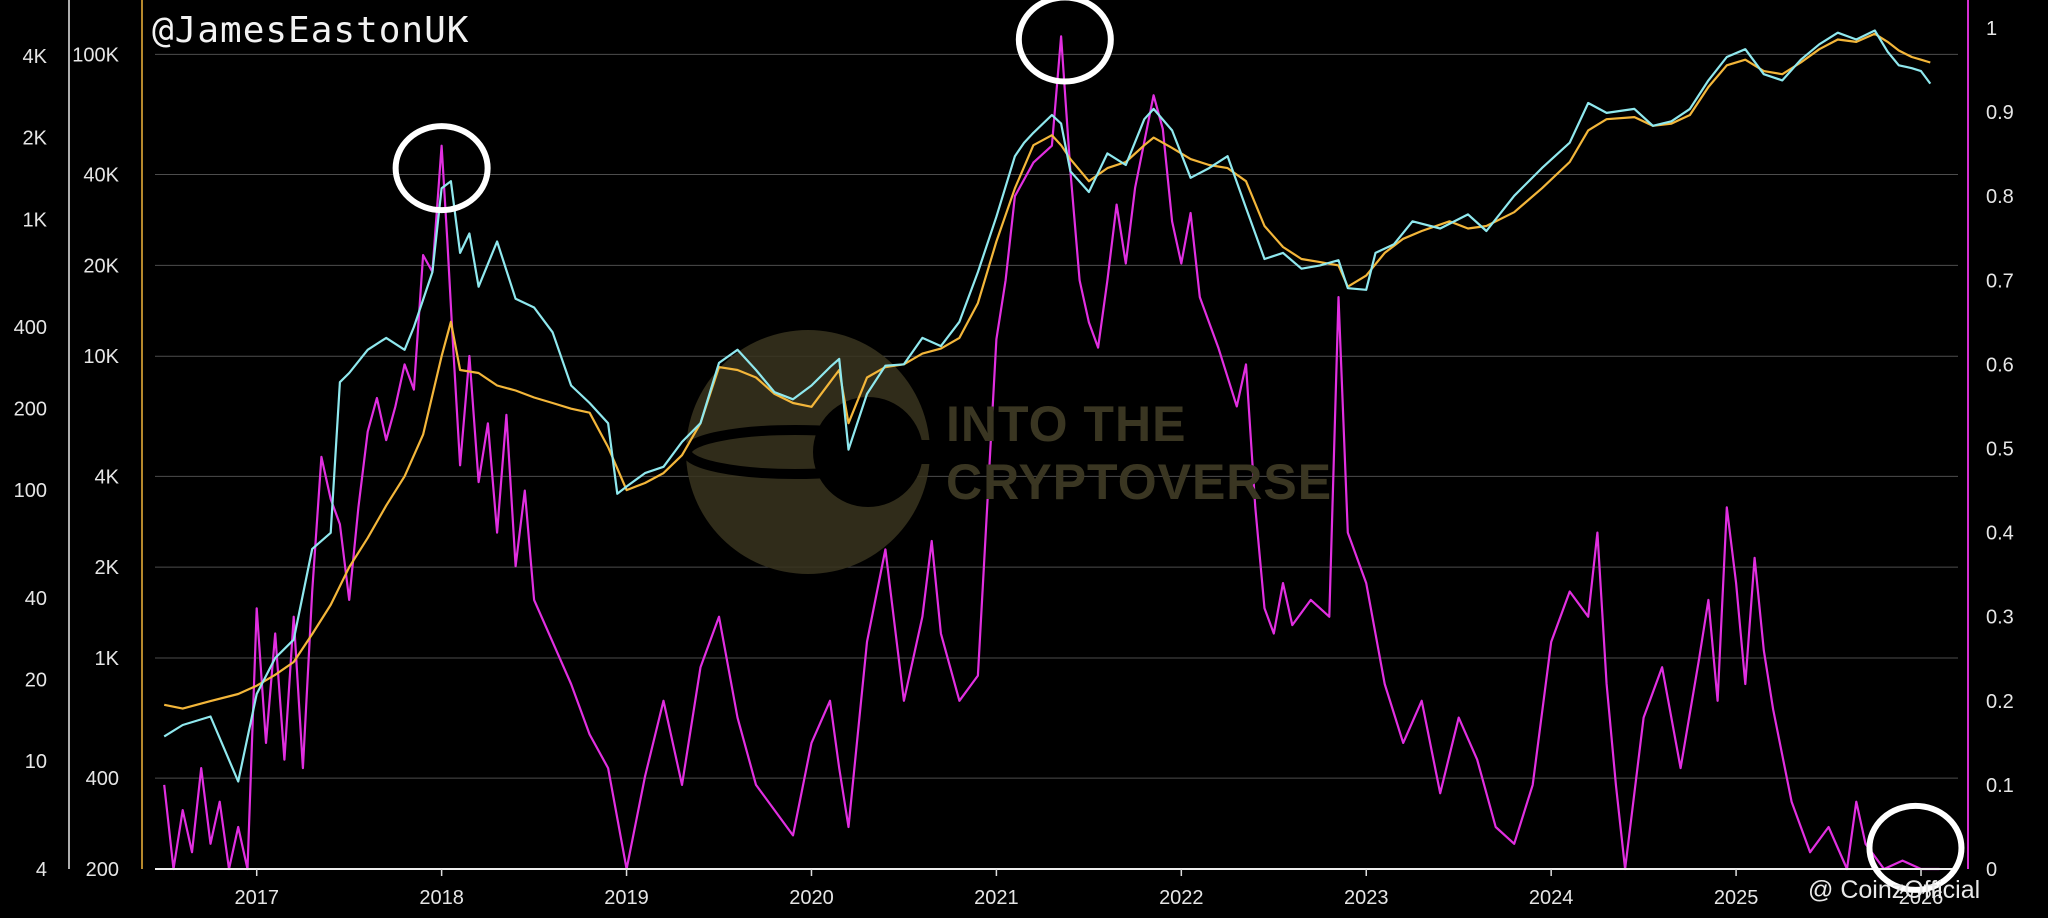  What do you see at coordinates (107, 568) in the screenshot?
I see `y-left-inner-tick-label: 2K` at bounding box center [107, 568].